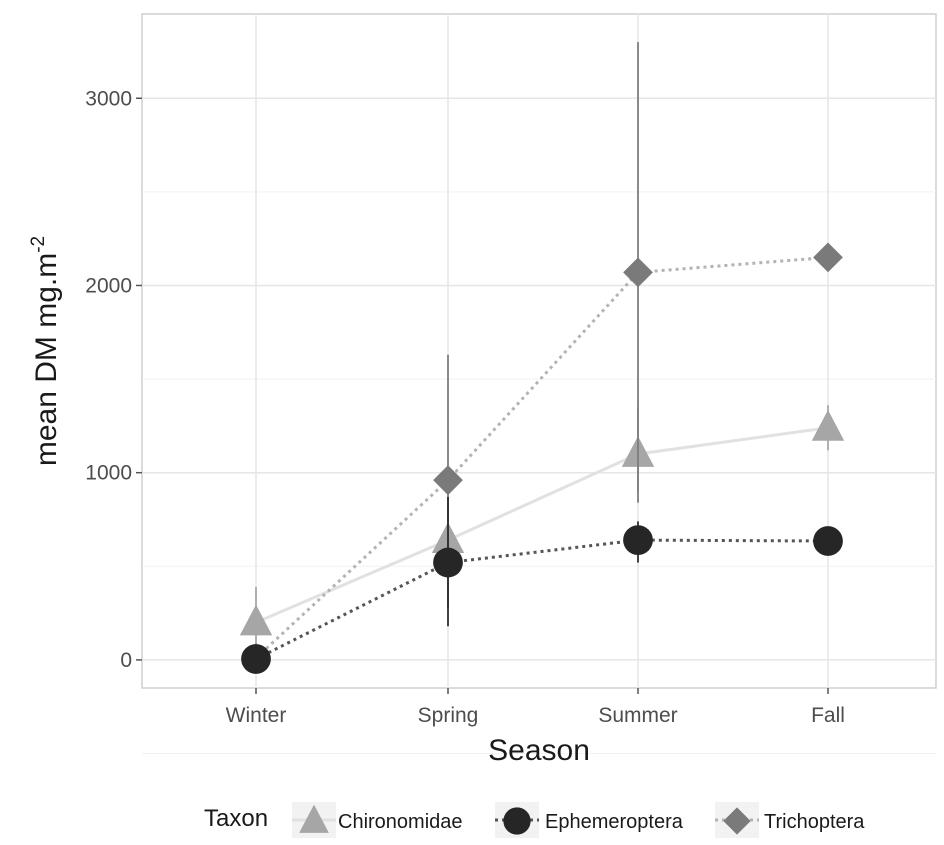  I want to click on y-tick-label: 1000, so click(108, 473).